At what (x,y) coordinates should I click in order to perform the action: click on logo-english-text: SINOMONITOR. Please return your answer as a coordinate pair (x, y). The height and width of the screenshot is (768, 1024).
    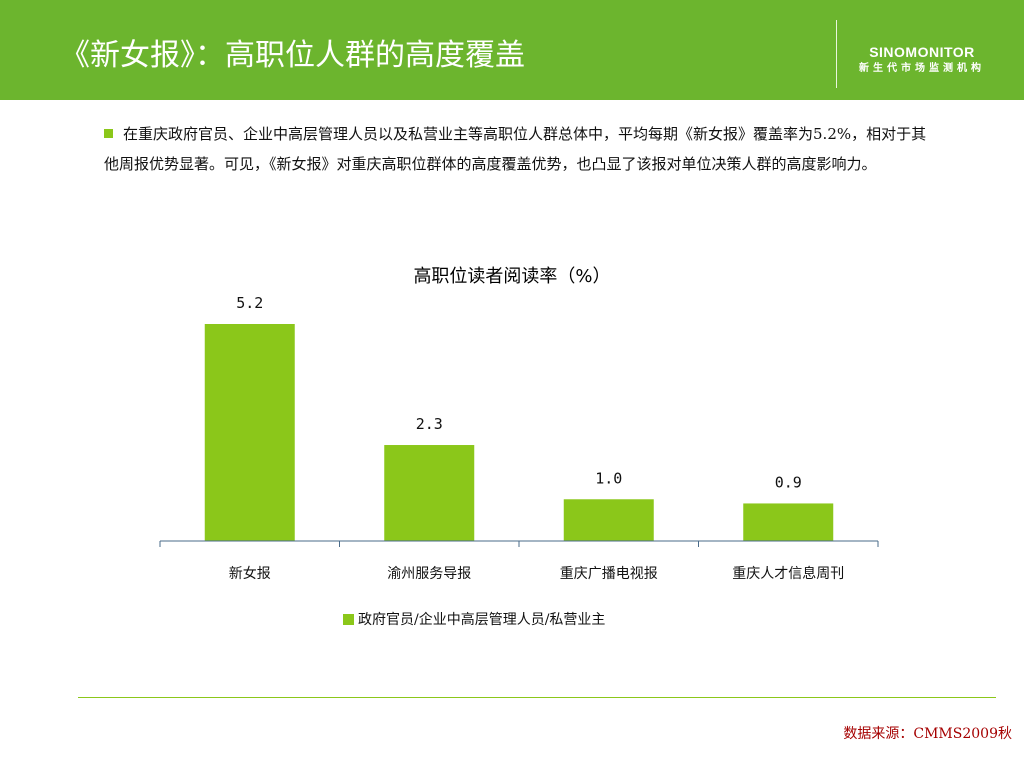
    Looking at the image, I should click on (922, 52).